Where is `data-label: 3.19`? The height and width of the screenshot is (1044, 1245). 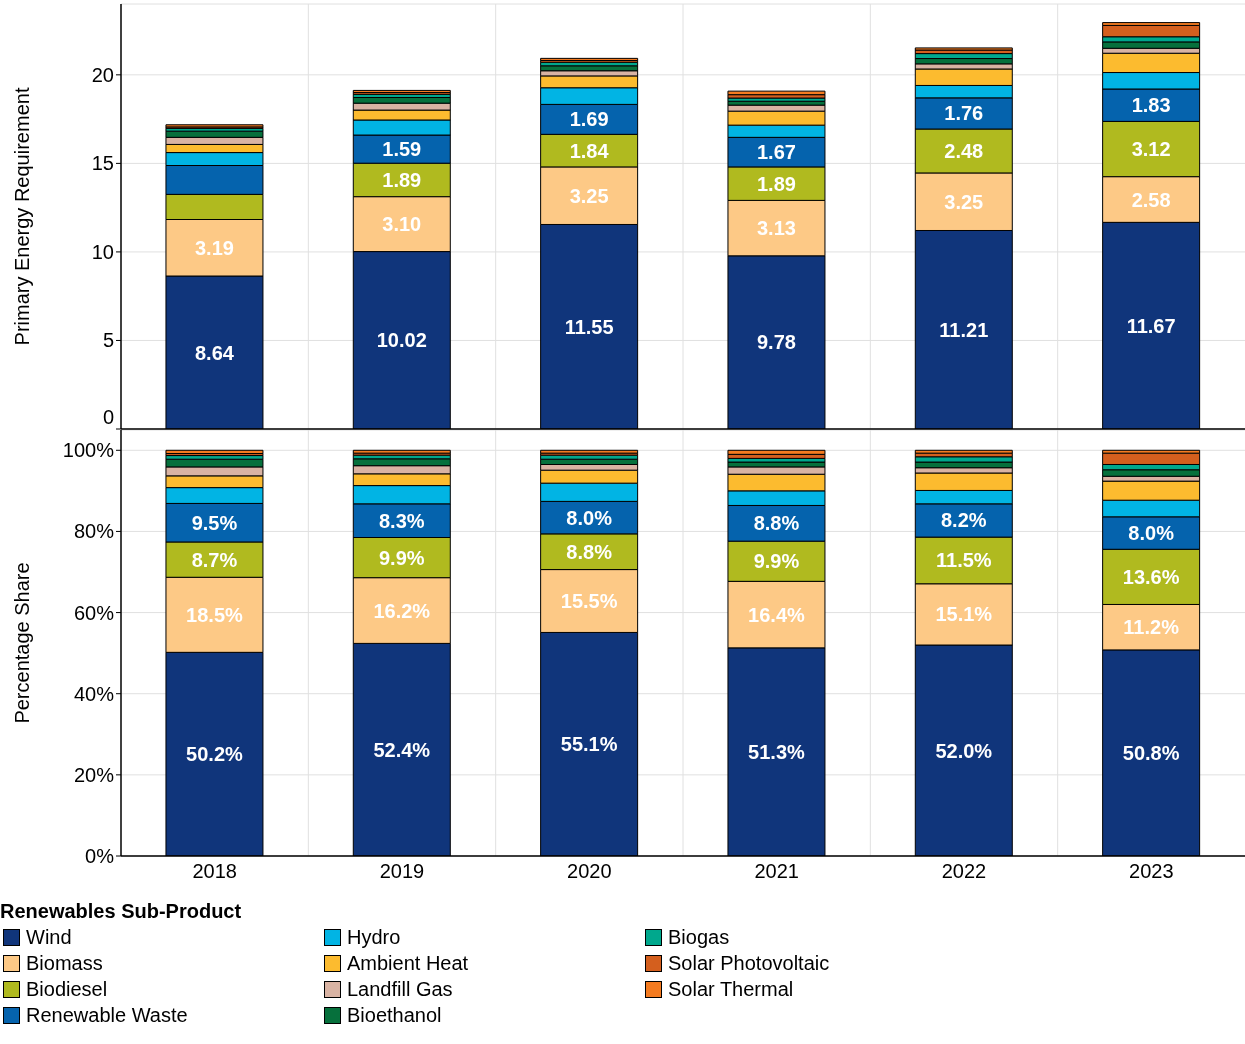 data-label: 3.19 is located at coordinates (214, 247).